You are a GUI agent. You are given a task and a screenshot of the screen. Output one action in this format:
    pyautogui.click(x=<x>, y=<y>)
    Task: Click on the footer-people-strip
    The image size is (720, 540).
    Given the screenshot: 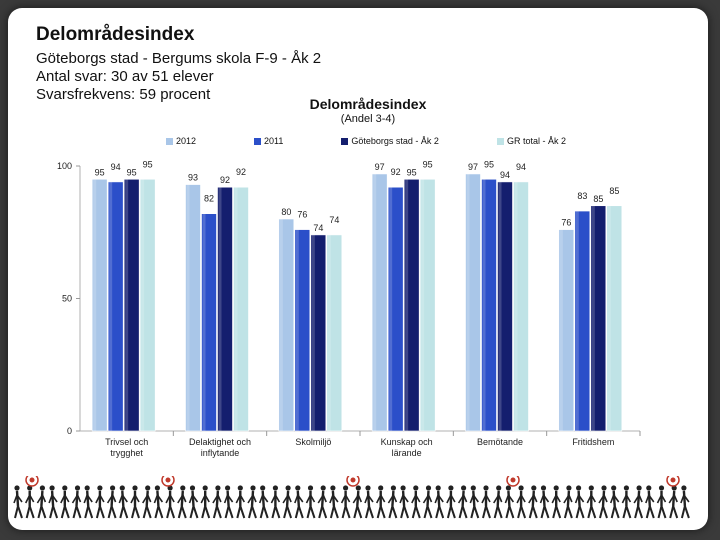 What is the action you would take?
    pyautogui.click(x=351, y=497)
    